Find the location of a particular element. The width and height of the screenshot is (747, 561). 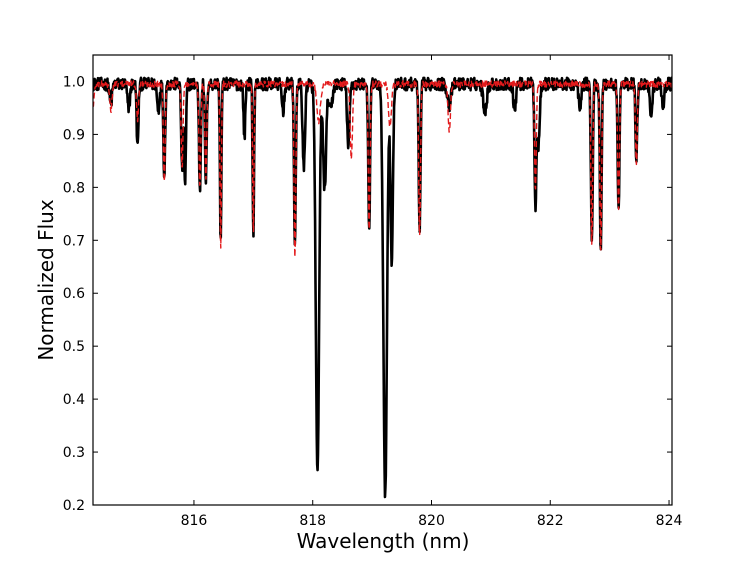

x-tick-label: 818 is located at coordinates (312, 521).